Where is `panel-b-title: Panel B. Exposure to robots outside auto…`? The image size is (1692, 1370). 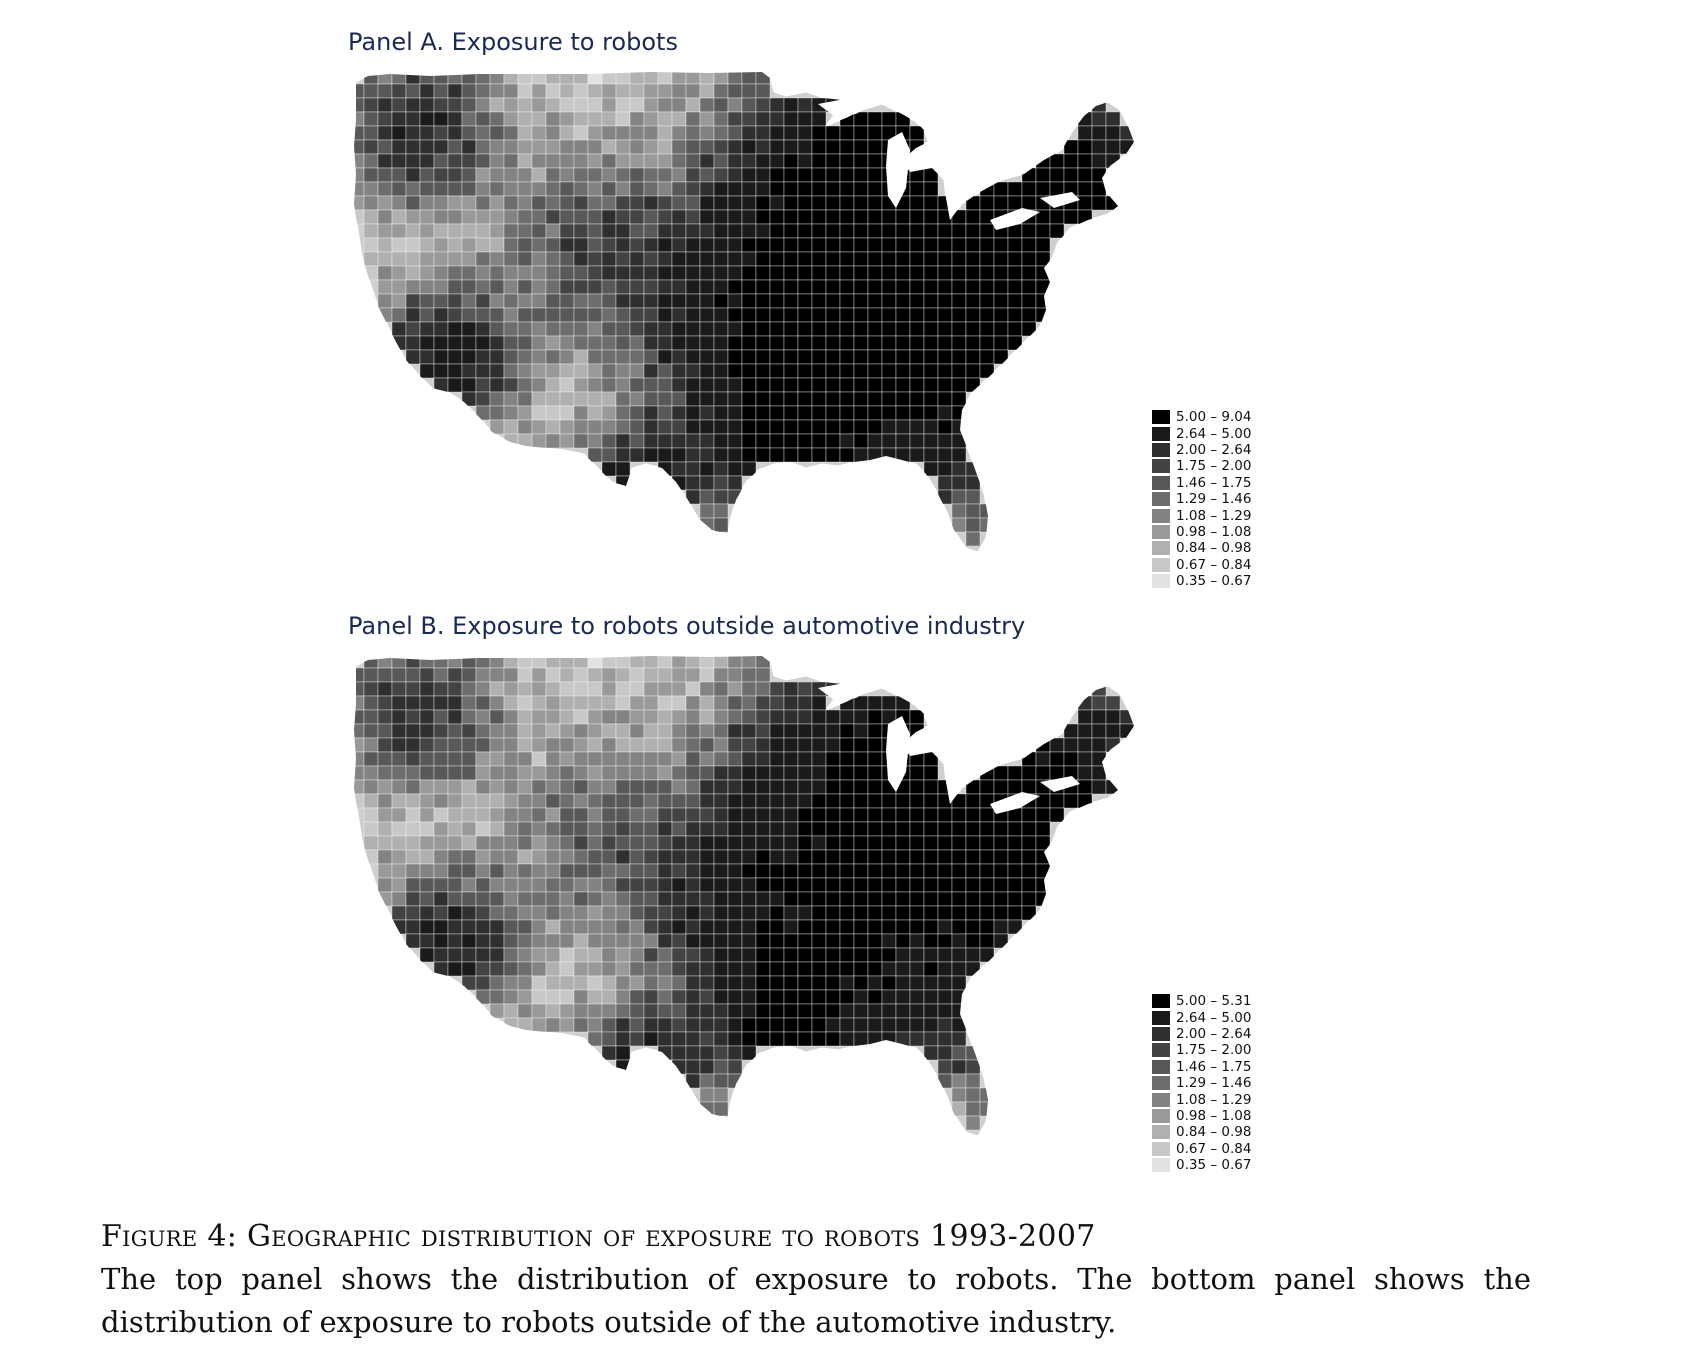
panel-b-title: Panel B. Exposure to robots outside auto… is located at coordinates (687, 626).